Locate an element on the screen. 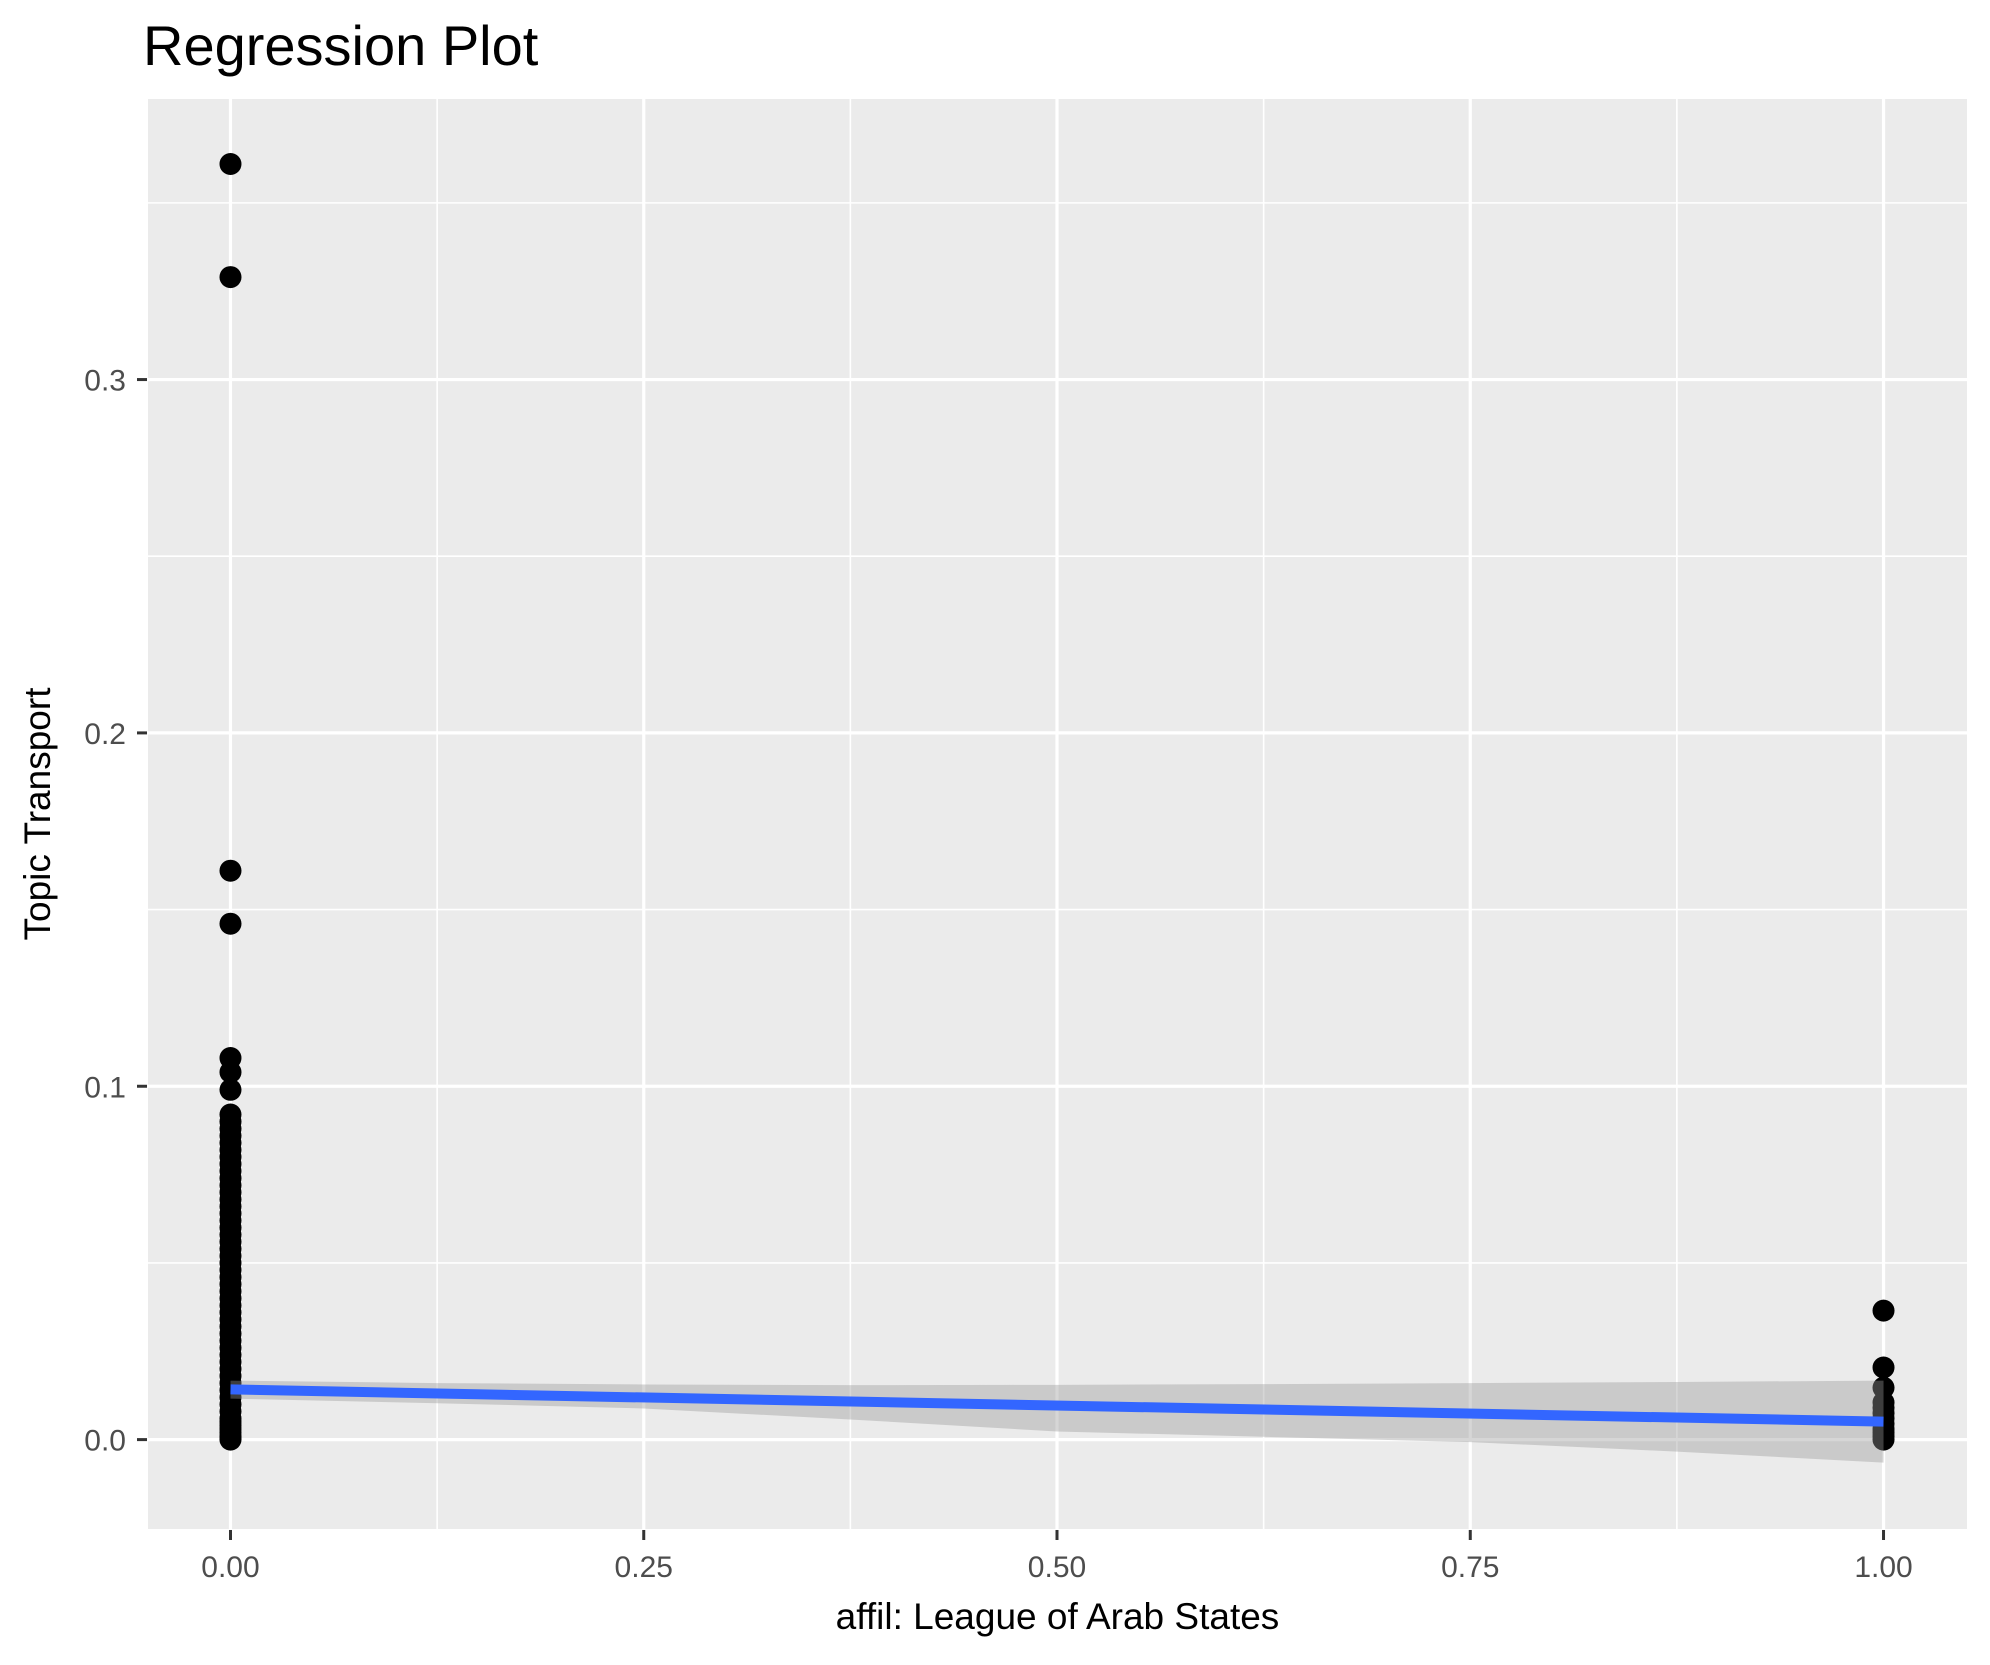 The image size is (1990, 1665). x-tick-label: 1.00 is located at coordinates (1883, 1567).